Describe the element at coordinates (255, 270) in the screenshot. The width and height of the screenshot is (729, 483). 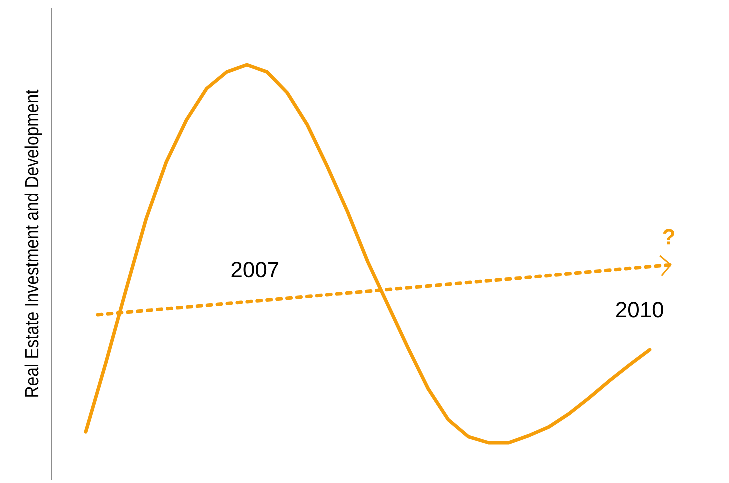
I see `annotation: 2007` at that location.